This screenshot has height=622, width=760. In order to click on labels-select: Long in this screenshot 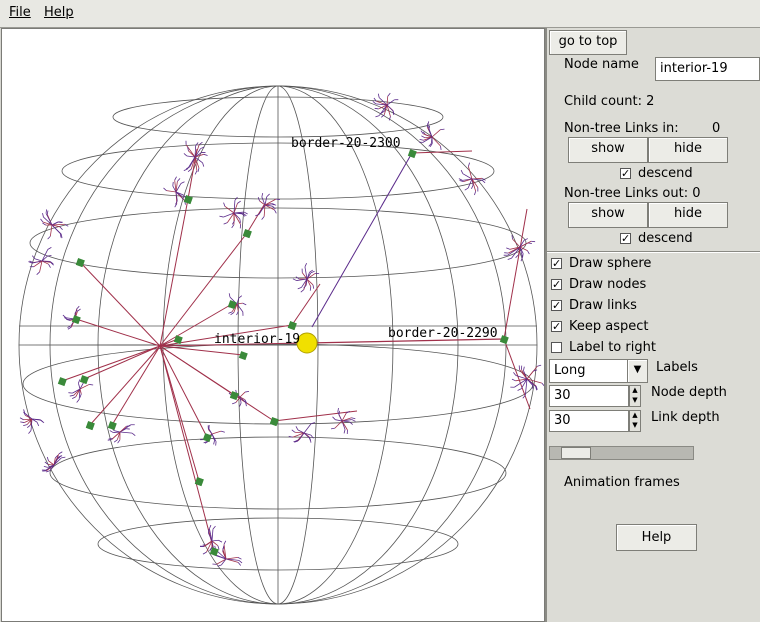, I will do `click(589, 371)`.